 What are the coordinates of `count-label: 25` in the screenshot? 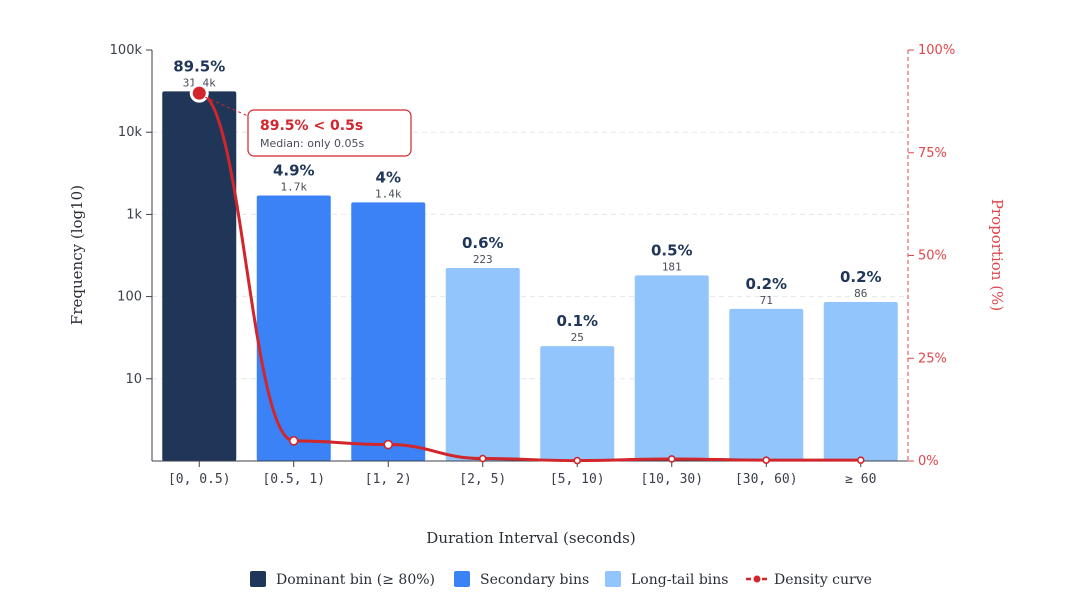 It's located at (577, 337).